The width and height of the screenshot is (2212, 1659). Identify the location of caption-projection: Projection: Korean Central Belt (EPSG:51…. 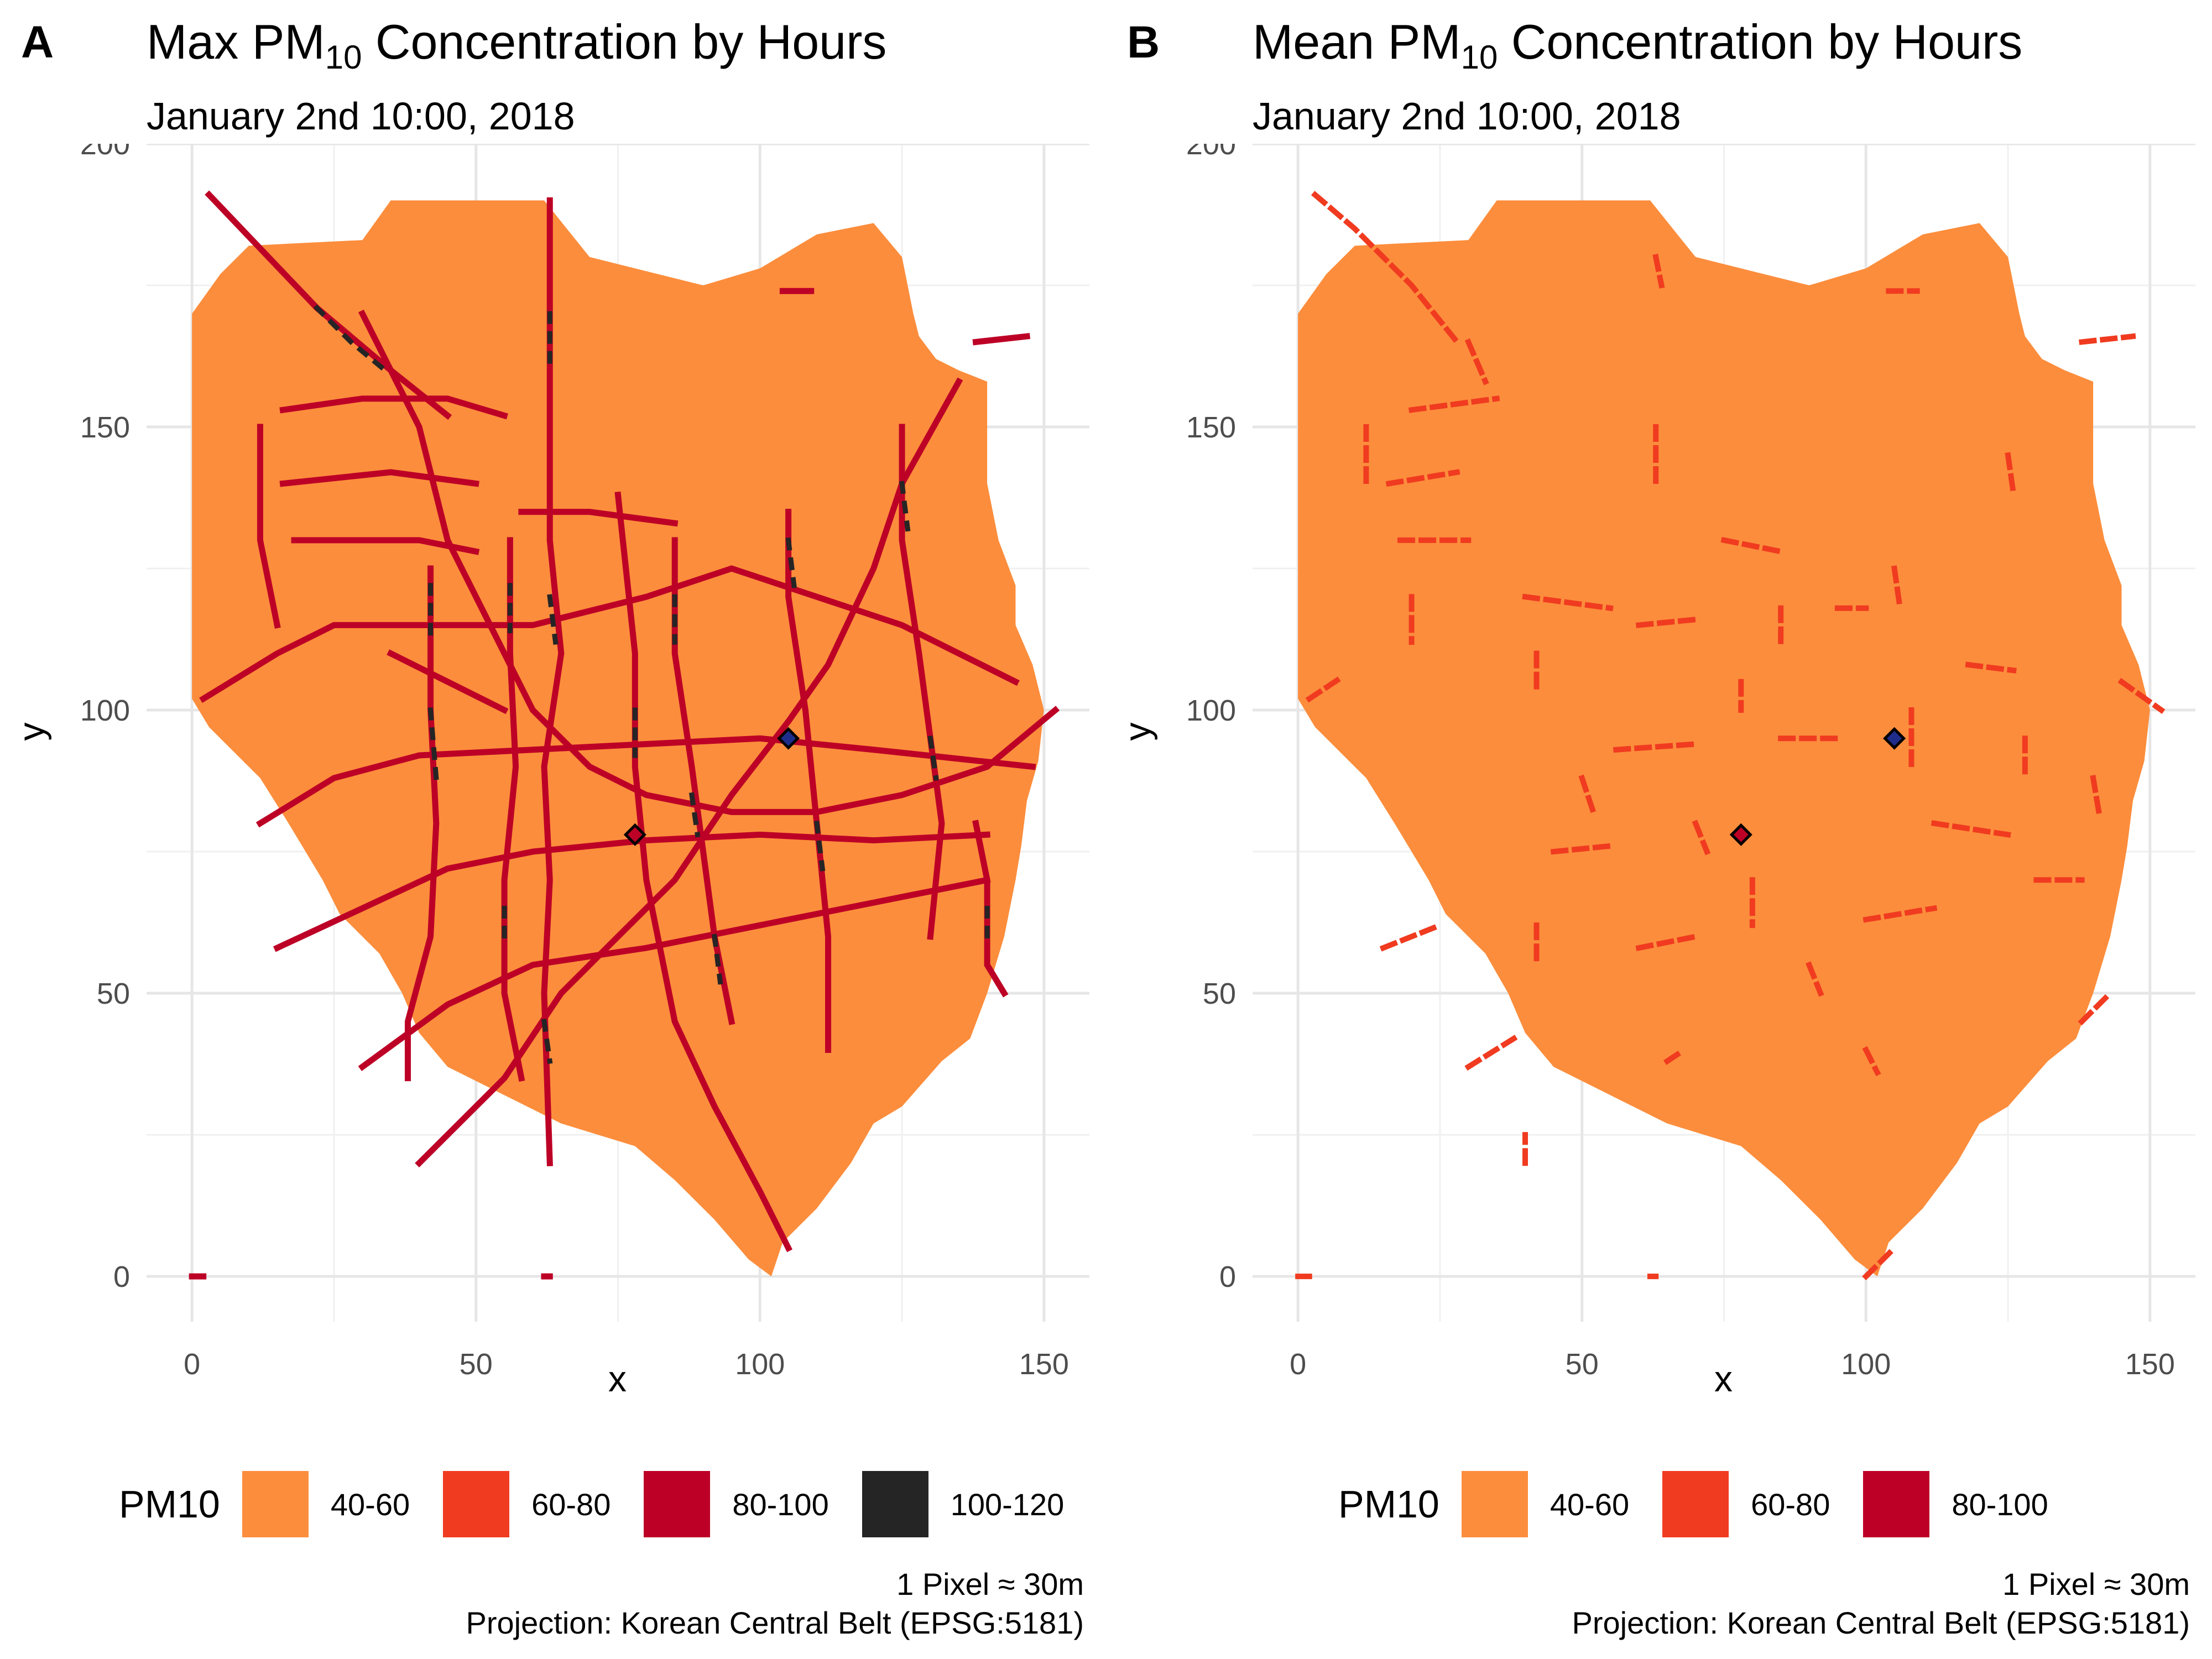
(1881, 1623).